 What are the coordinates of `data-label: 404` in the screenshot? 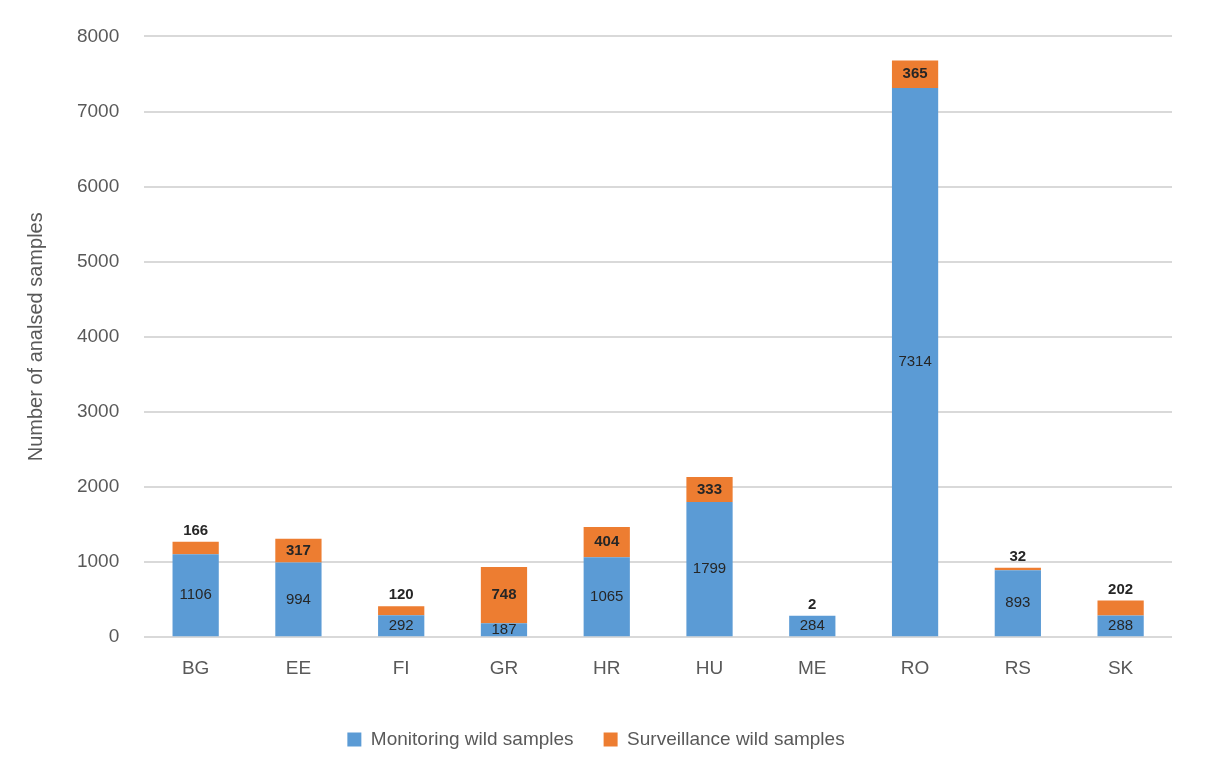 It's located at (607, 541).